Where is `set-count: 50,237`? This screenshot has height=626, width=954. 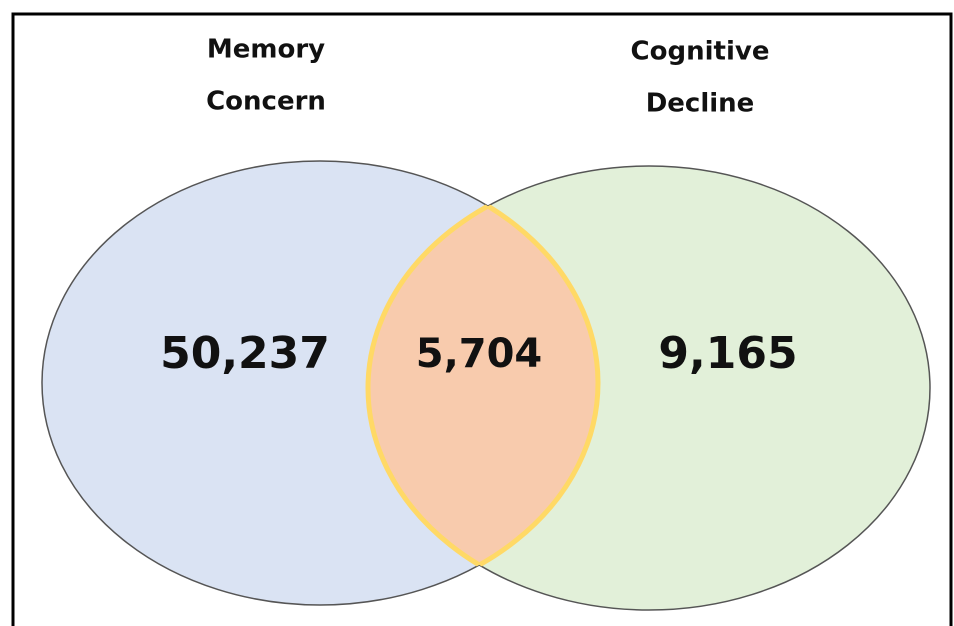 set-count: 50,237 is located at coordinates (245, 353).